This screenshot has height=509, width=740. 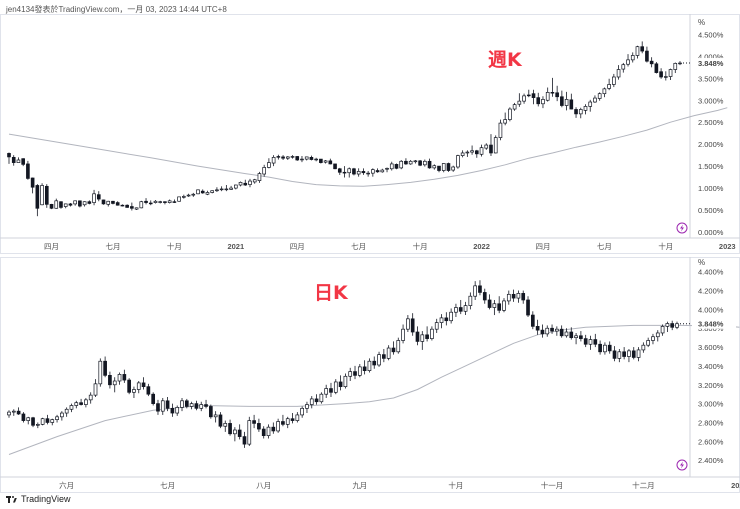 I want to click on weekly-lightning-glyph, so click(x=682, y=228).